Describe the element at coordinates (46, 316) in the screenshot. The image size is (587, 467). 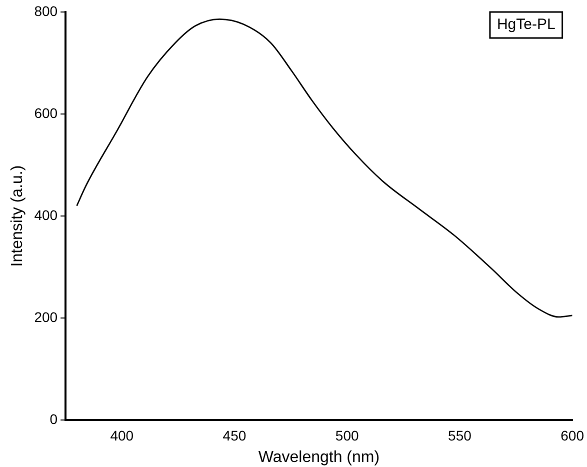
I see `y-tick-label: 200` at that location.